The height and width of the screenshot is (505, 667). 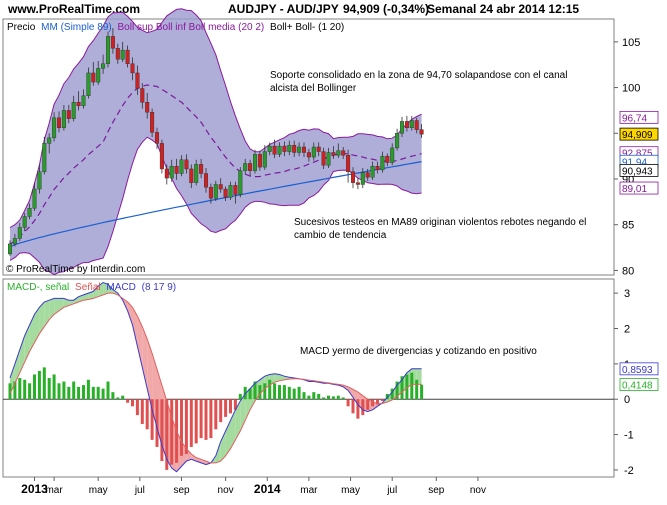 I want to click on site-title: www.ProRealTime.com, so click(x=73, y=9).